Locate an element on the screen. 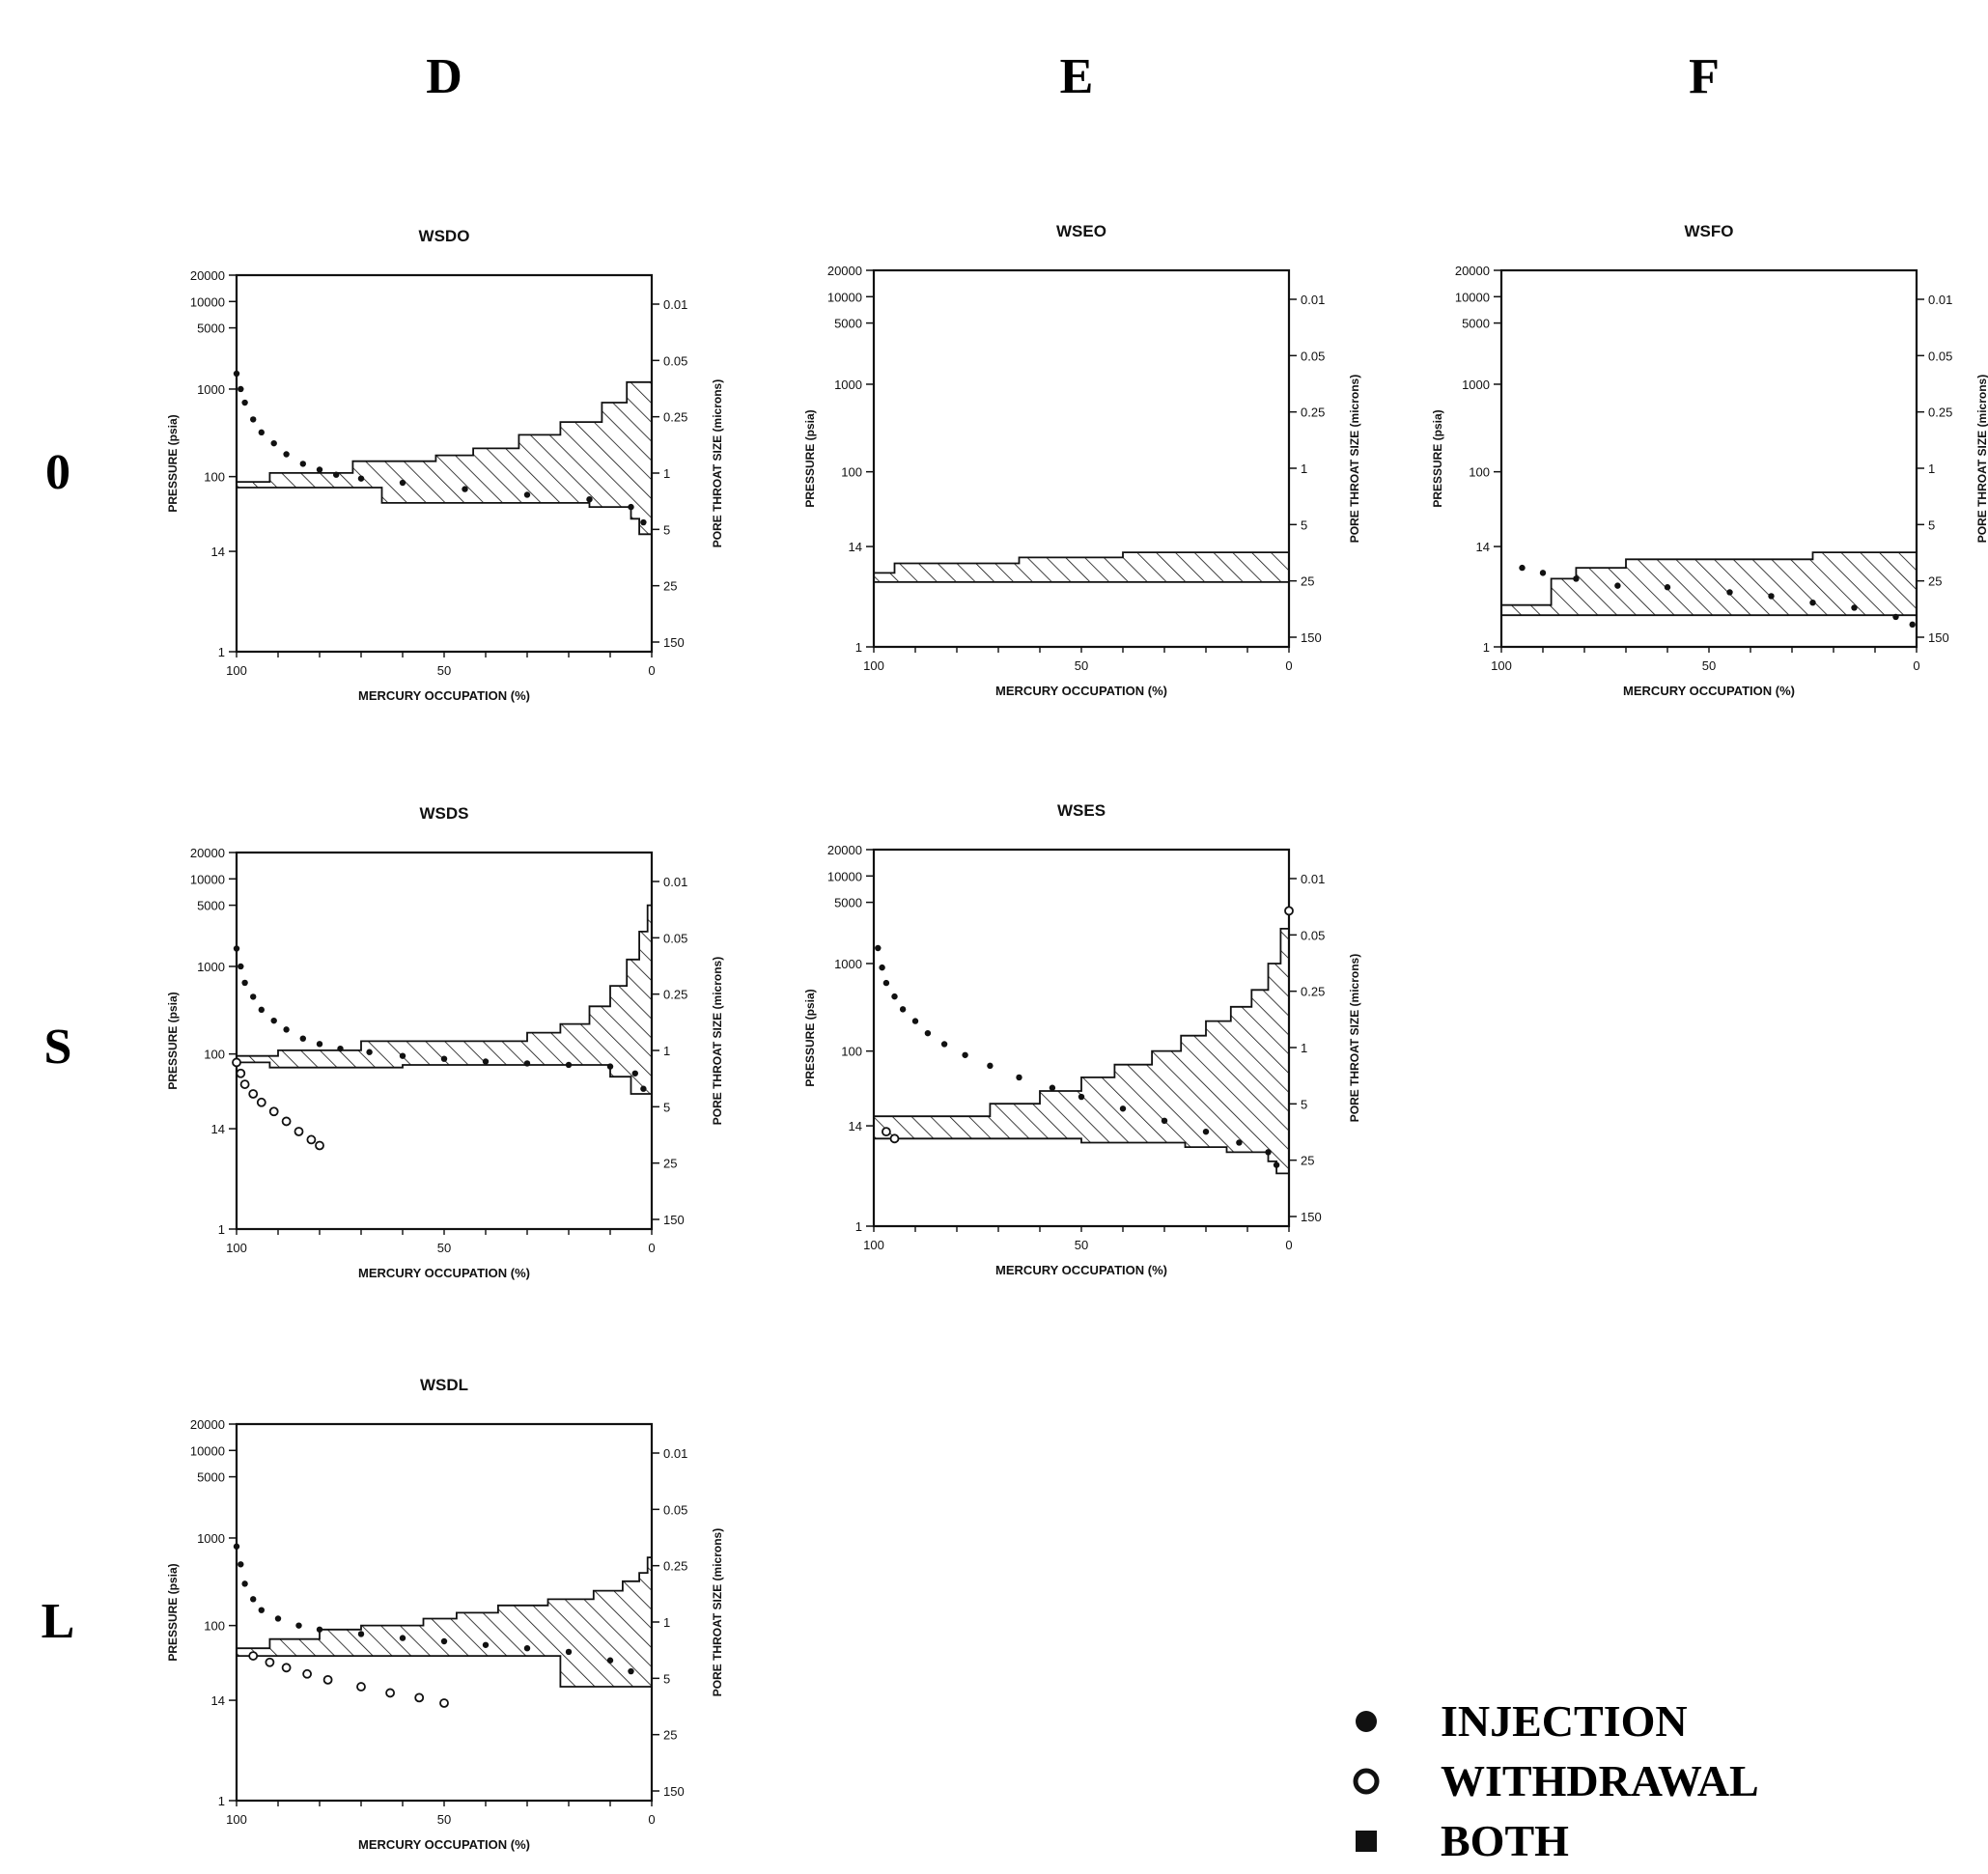 The image size is (1988, 1874). legend-label: BOTH is located at coordinates (1505, 1841).